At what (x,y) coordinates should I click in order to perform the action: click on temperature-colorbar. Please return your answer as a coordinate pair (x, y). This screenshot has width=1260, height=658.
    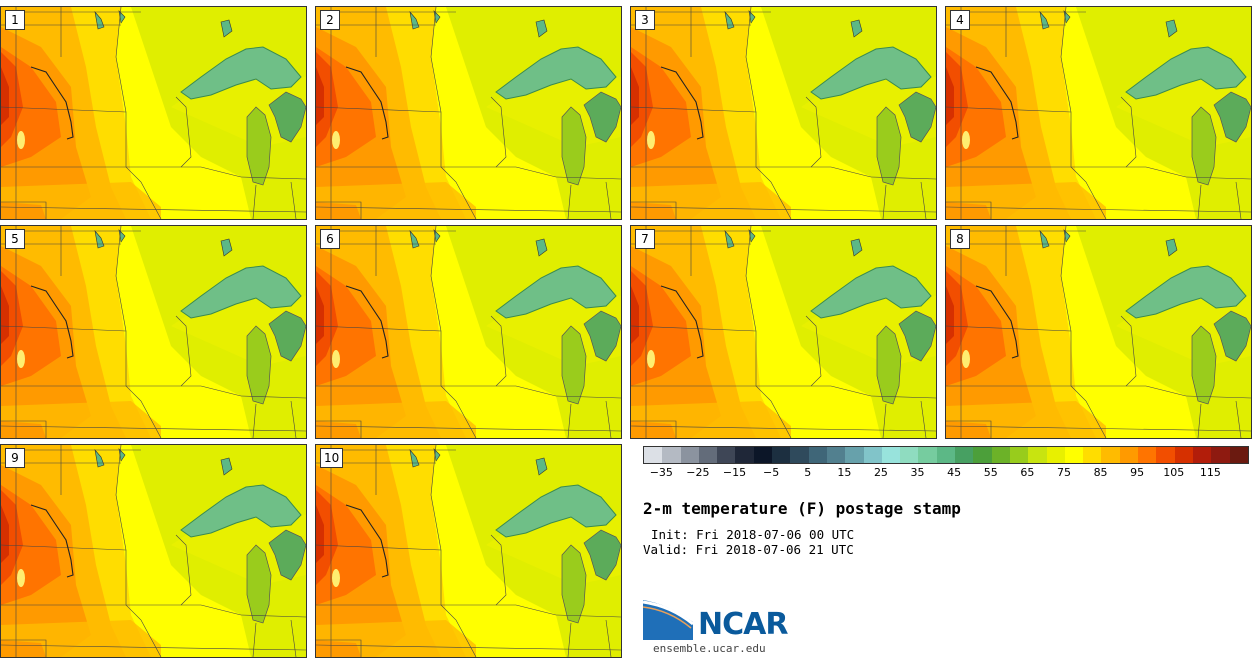
    Looking at the image, I should click on (946, 455).